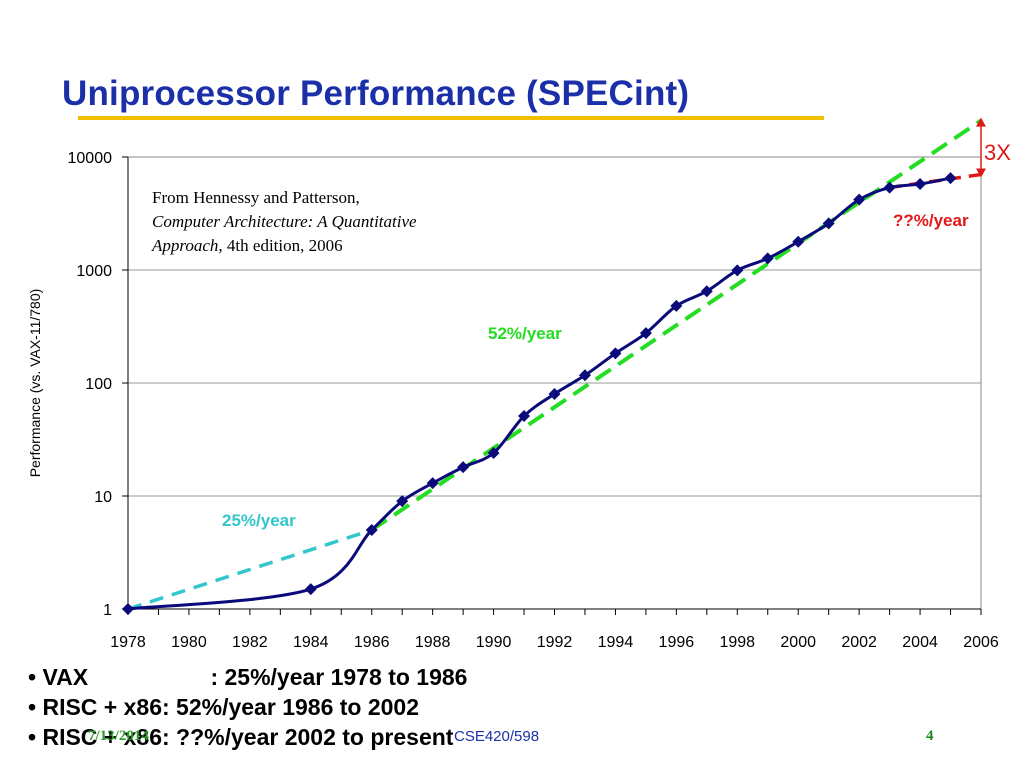 The height and width of the screenshot is (768, 1024). Describe the element at coordinates (118, 736) in the screenshot. I see `footer-date: 7/13/2014` at that location.